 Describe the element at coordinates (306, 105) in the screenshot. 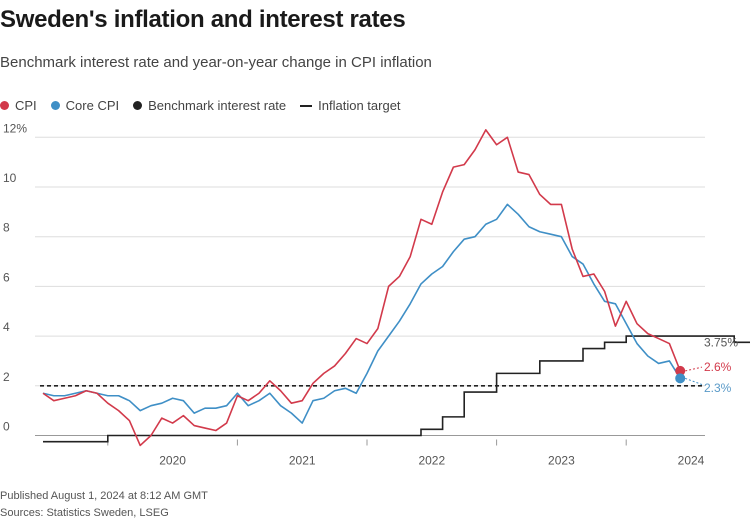

I see `legend-target-marker` at that location.